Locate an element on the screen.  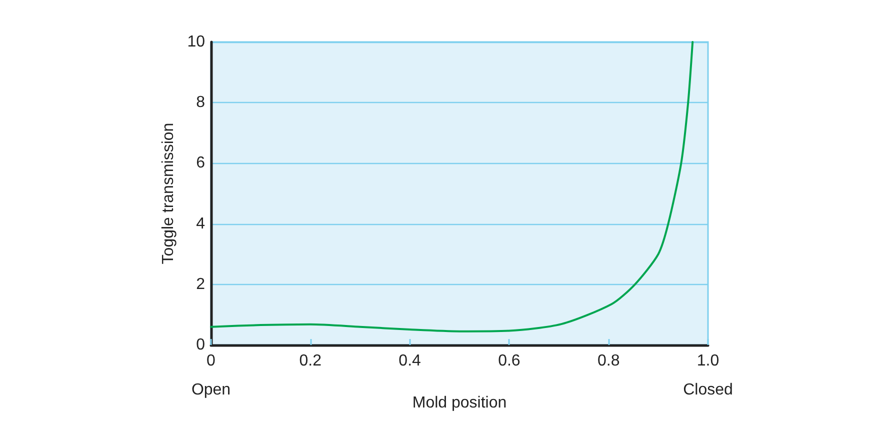
x-axis-title: Mold position is located at coordinates (459, 403).